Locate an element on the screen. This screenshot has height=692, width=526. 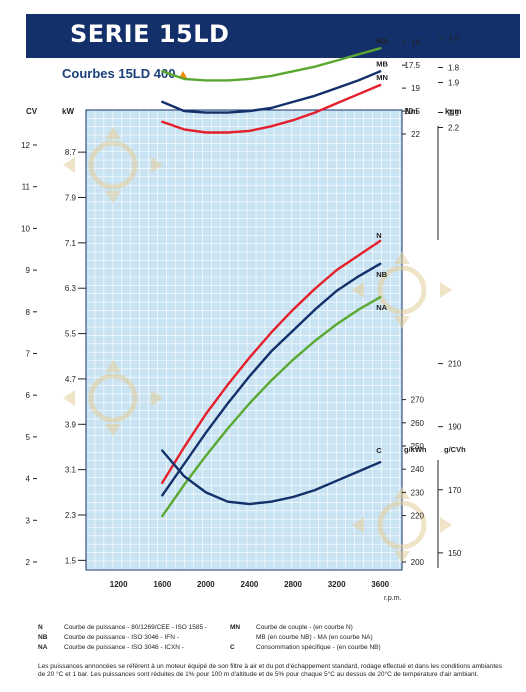
nm-tick-label: 20.5 is located at coordinates (412, 111).